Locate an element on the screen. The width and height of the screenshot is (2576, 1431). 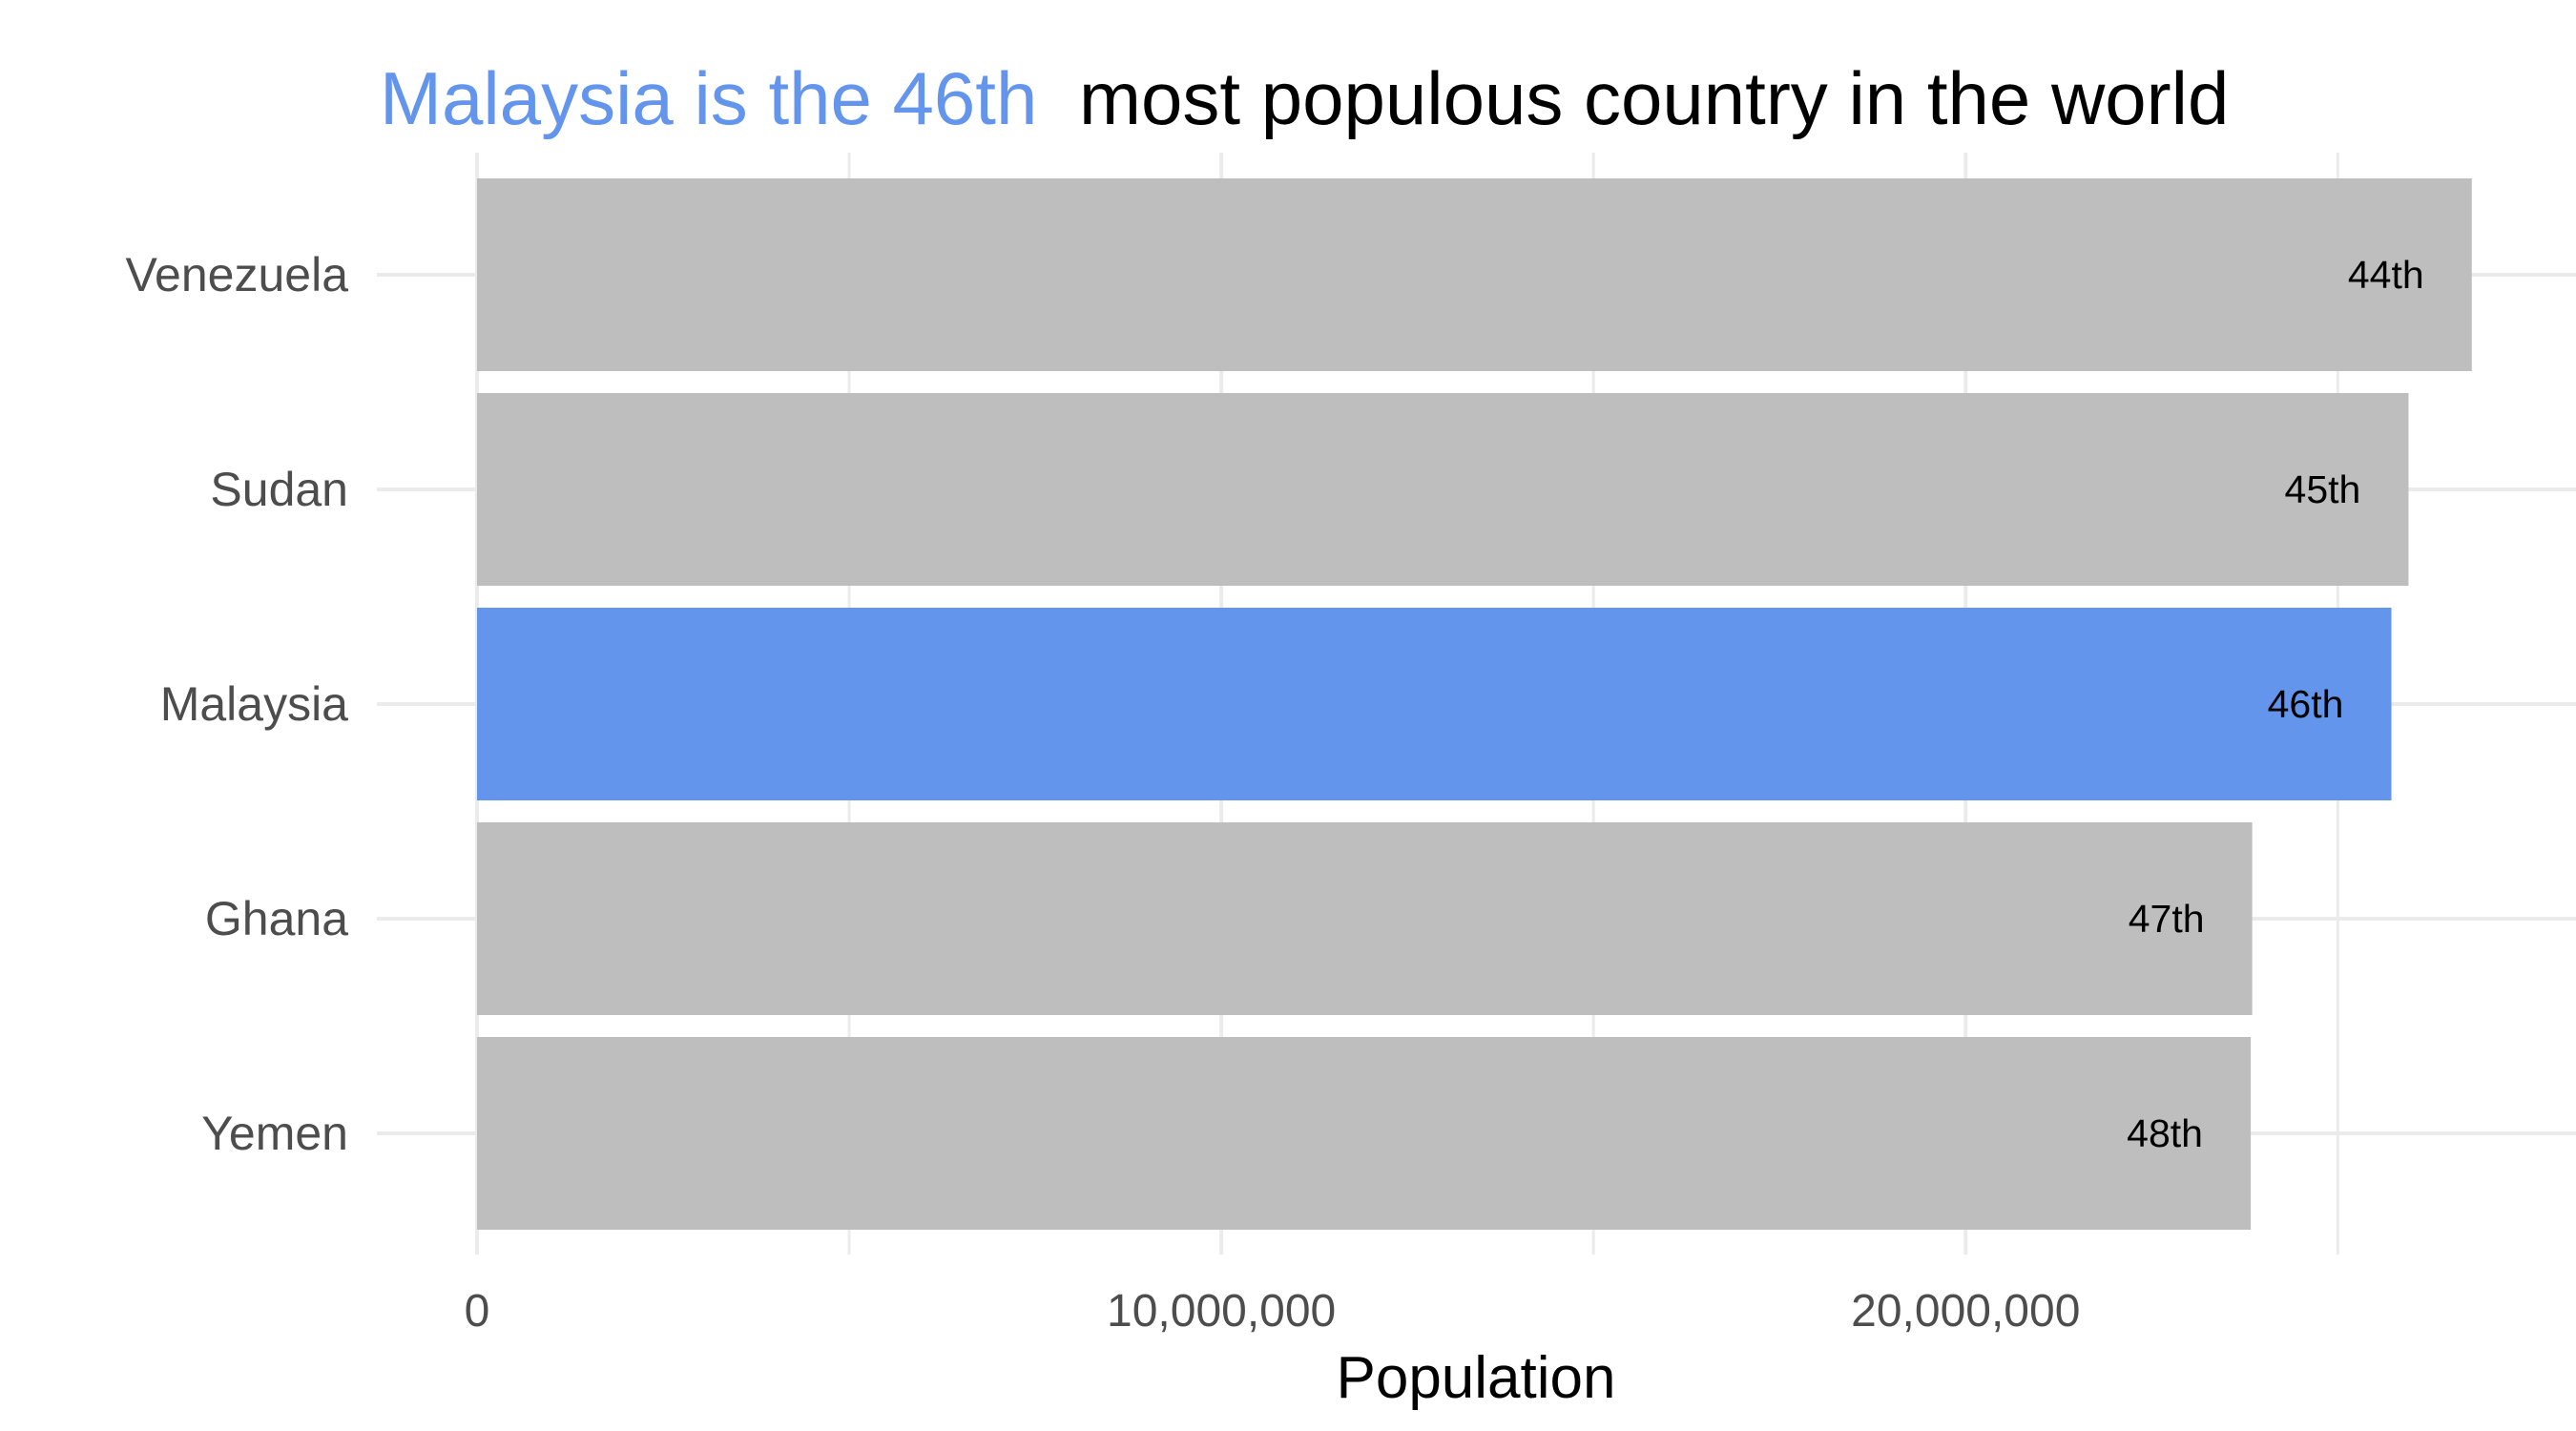
title-highlight: Malaysia is the 46th is located at coordinates (708, 98).